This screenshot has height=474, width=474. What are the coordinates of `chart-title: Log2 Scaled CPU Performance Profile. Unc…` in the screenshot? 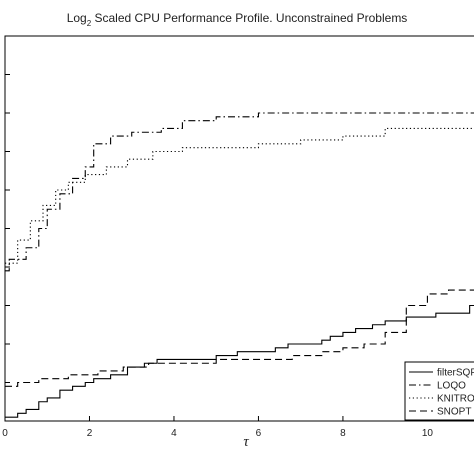 It's located at (237, 19).